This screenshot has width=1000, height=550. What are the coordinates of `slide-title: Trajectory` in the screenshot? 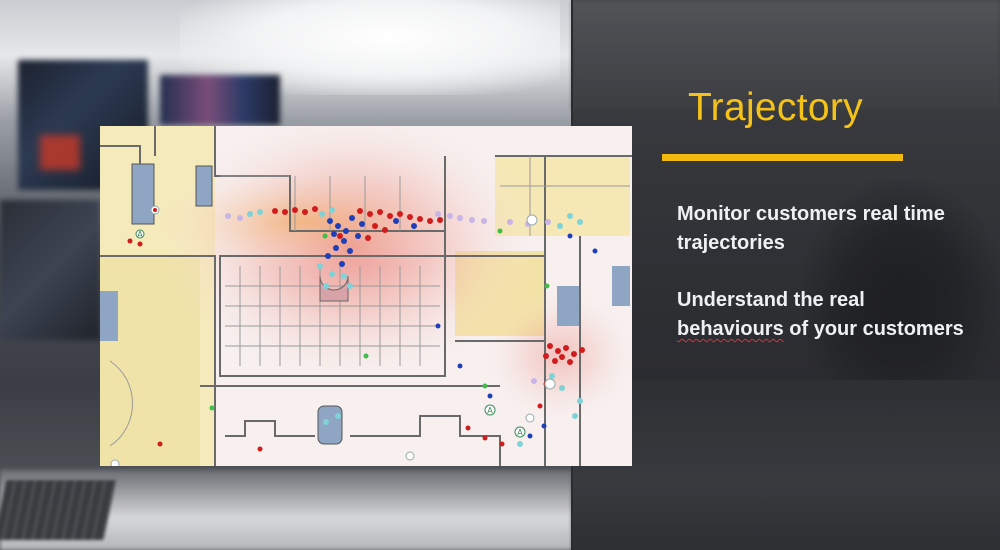 It's located at (775, 107).